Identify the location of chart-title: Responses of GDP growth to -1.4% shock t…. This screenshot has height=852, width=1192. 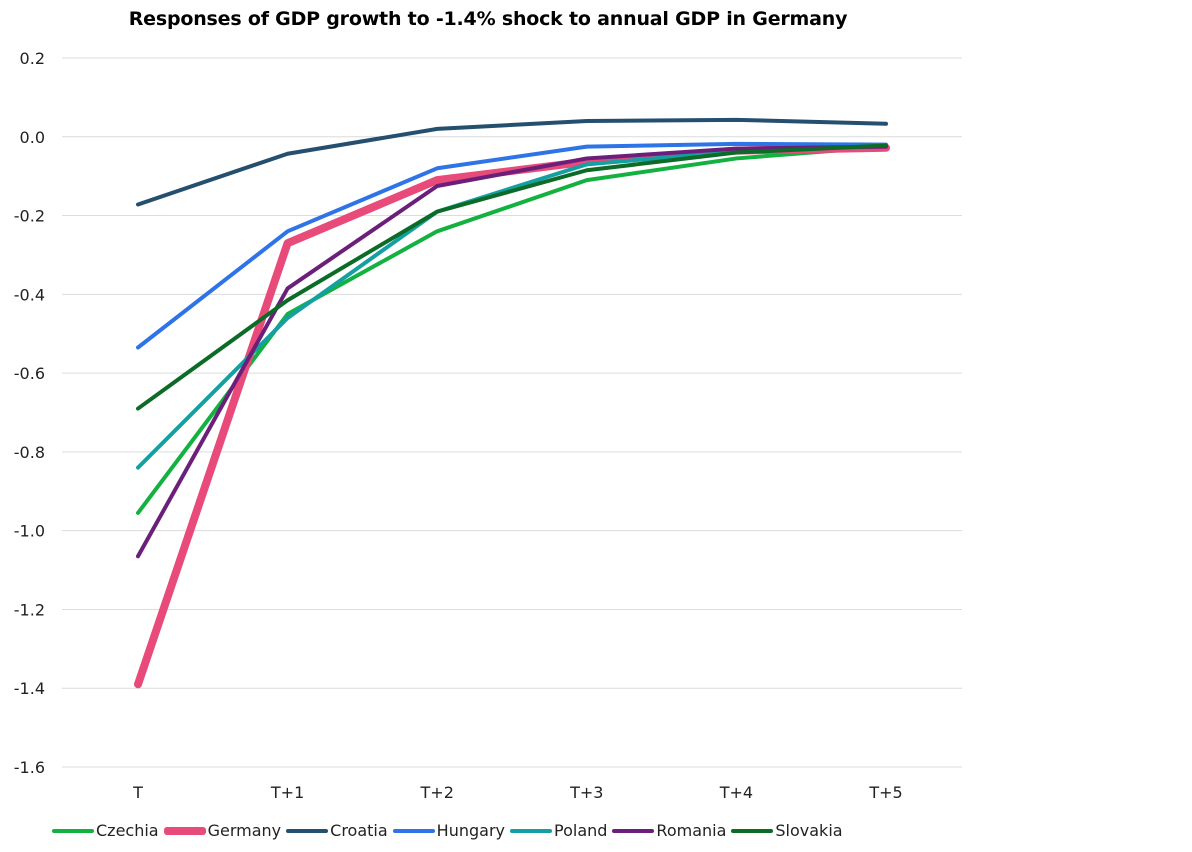
(488, 19).